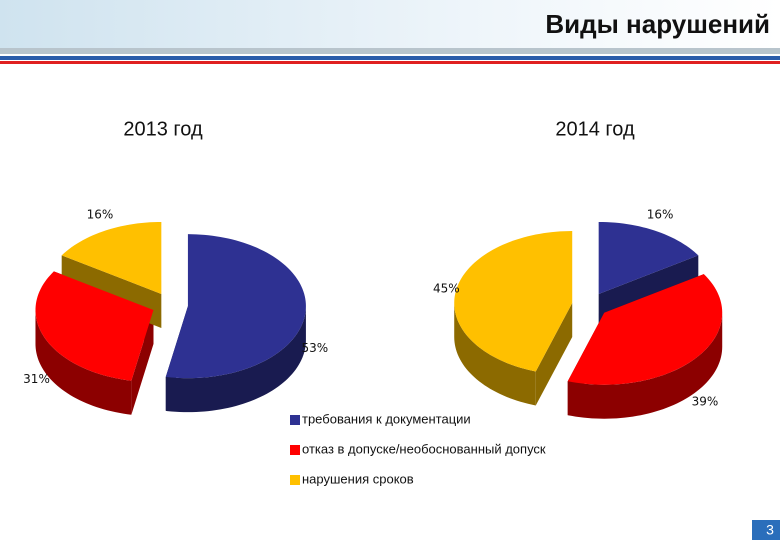  Describe the element at coordinates (657, 24) in the screenshot. I see `slide-title: Виды нарушений` at that location.